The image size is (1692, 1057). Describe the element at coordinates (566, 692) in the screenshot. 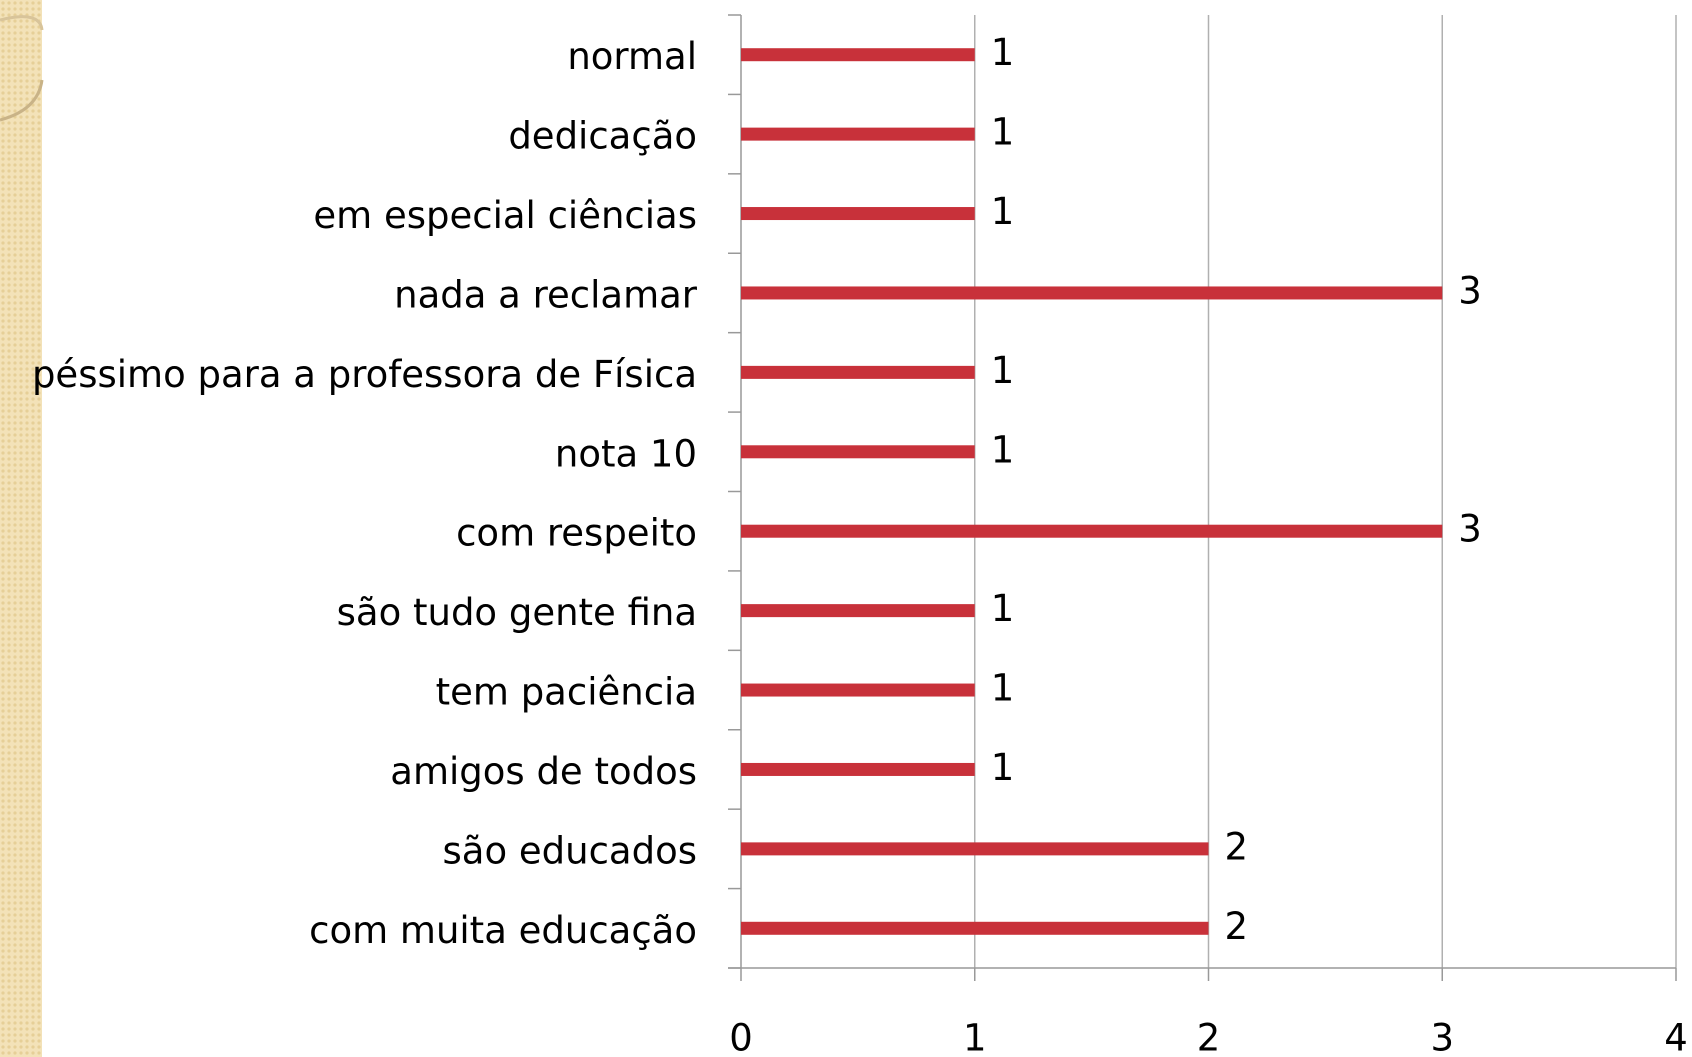

I see `y-tick-label: tem paciência` at that location.